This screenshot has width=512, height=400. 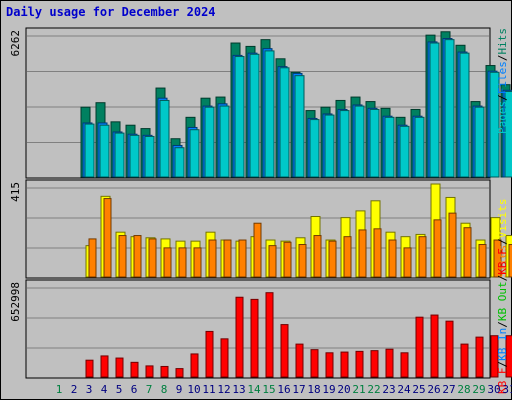 I want to click on y-max-label-kbytes: 652998, so click(x=15, y=302).